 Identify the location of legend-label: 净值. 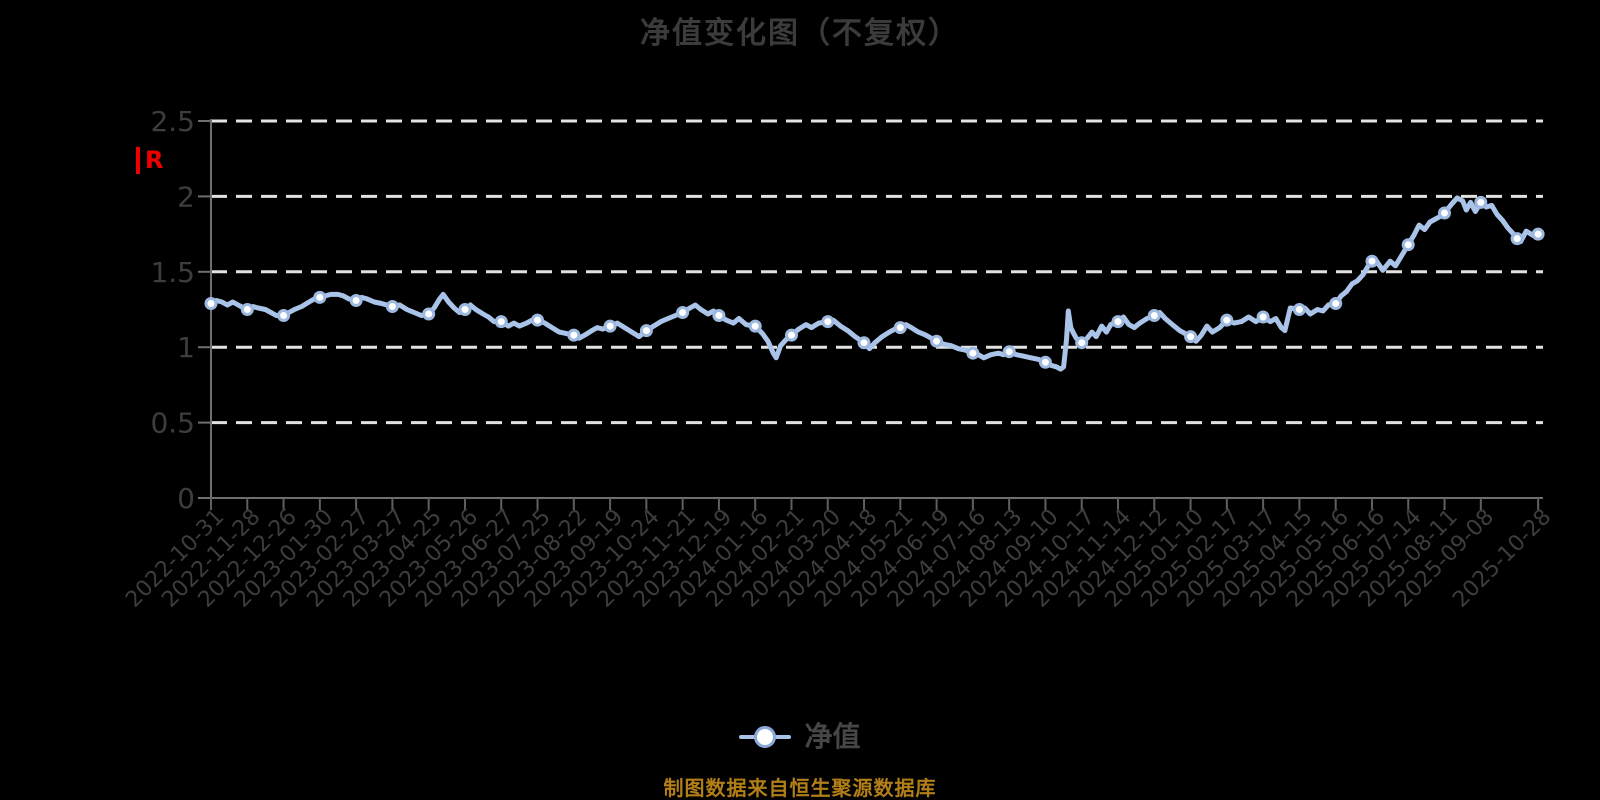
(832, 736).